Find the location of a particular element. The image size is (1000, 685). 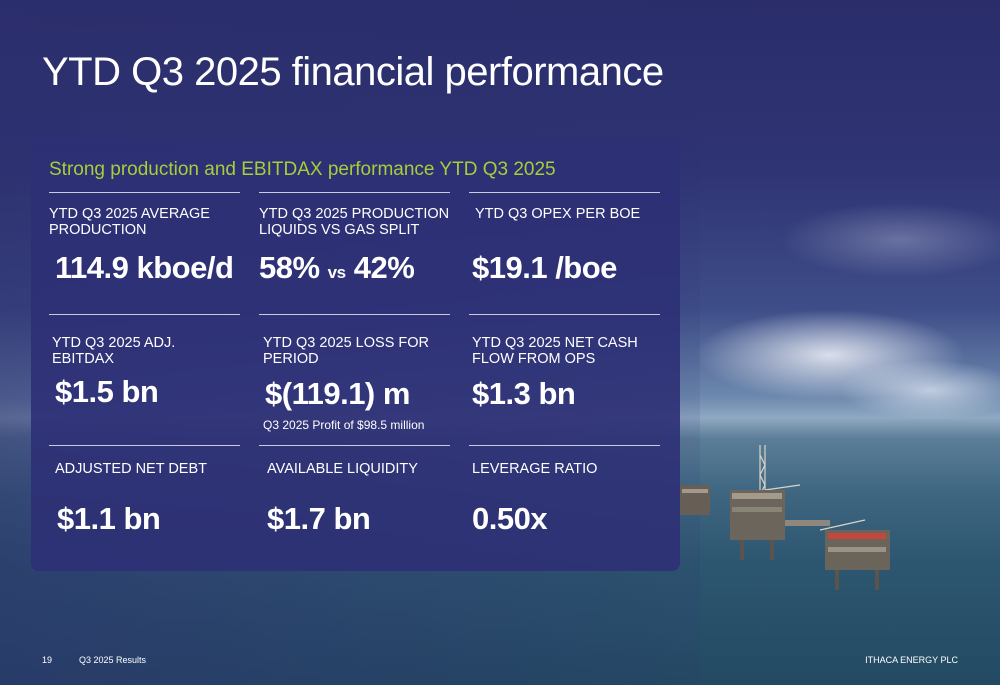

metric-adj-ebitdax: YTD Q3 2025 ADJ. EBITDAX $1.5 bn is located at coordinates (144, 361).